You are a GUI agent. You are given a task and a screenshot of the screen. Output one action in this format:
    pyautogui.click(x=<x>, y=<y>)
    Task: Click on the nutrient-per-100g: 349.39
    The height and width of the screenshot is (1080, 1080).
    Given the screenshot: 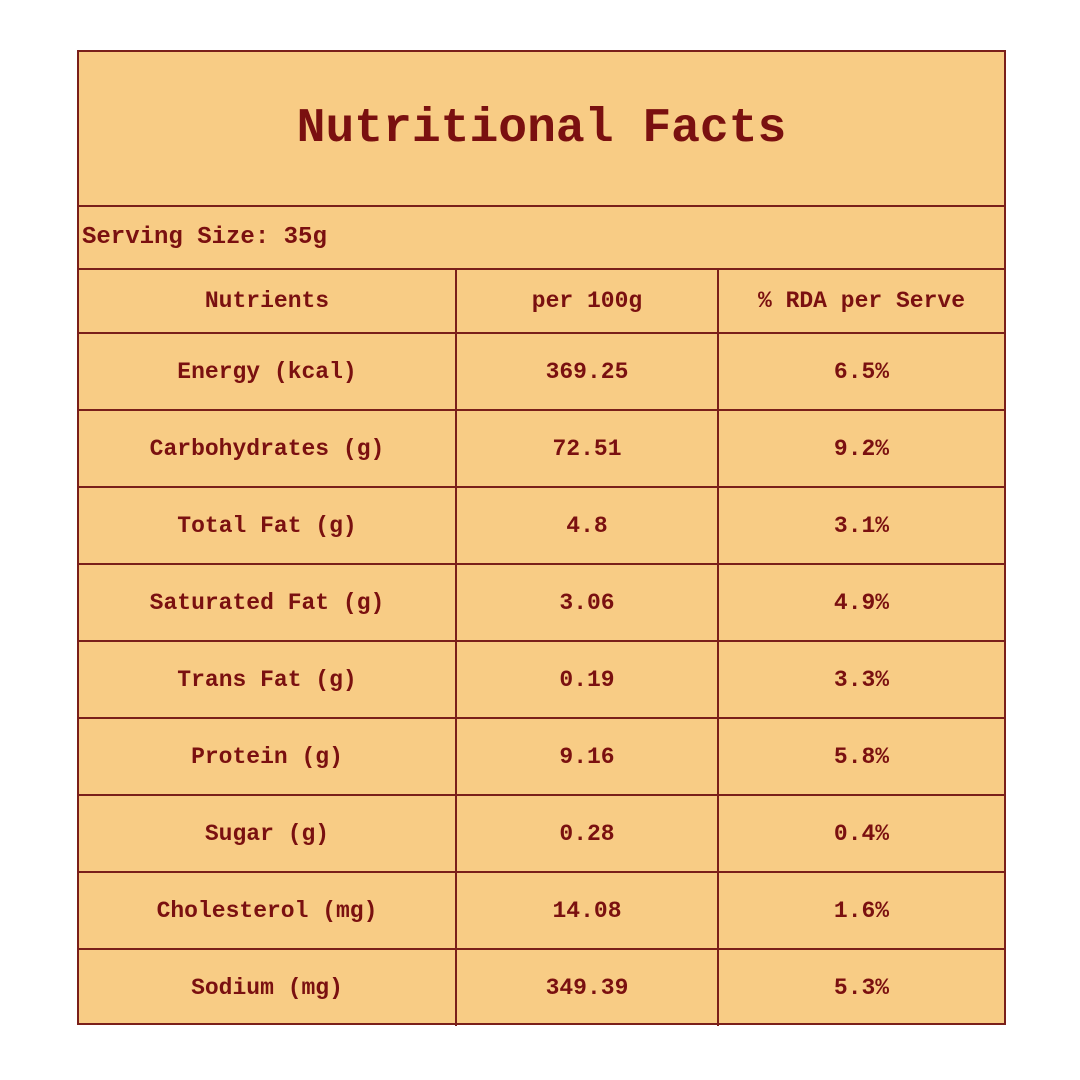 What is the action you would take?
    pyautogui.click(x=587, y=987)
    